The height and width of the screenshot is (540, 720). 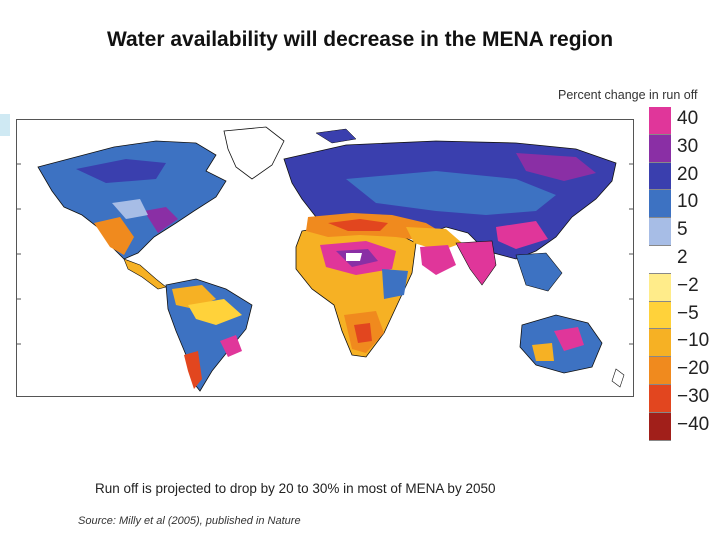 What do you see at coordinates (5, 125) in the screenshot?
I see `side-marker` at bounding box center [5, 125].